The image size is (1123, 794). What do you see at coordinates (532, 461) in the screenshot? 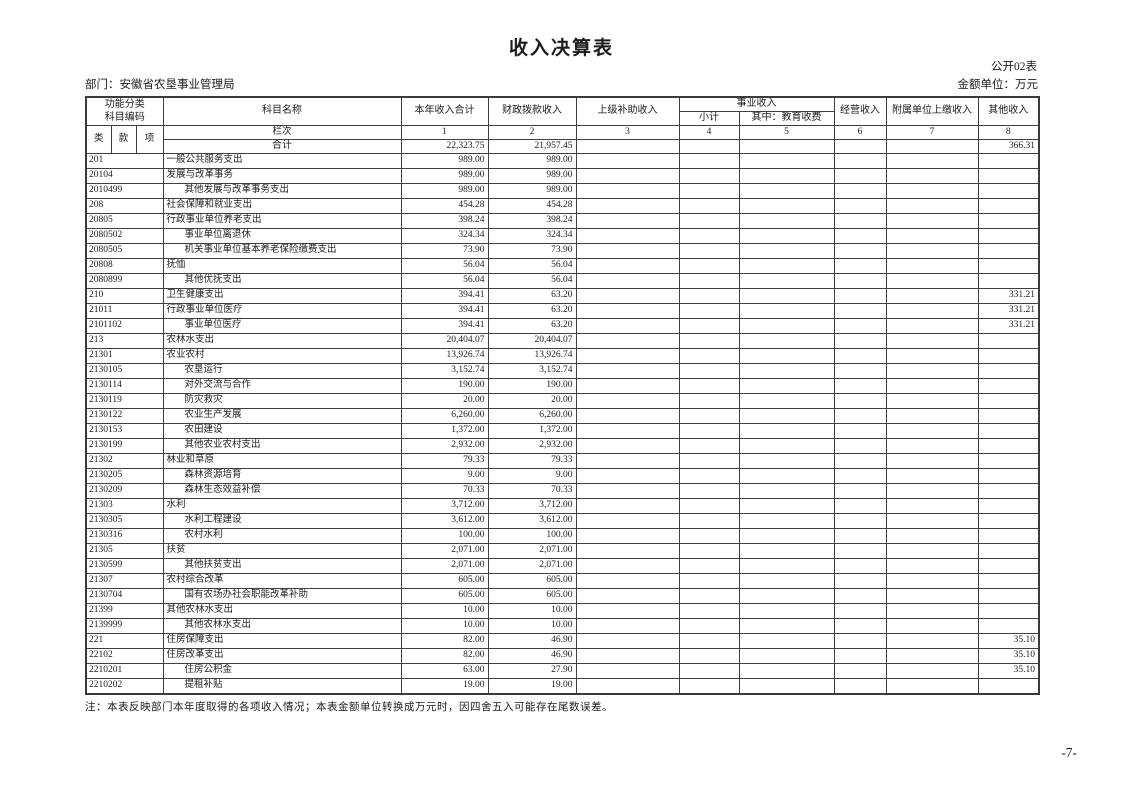
I see `row-value-2: 79.33` at bounding box center [532, 461].